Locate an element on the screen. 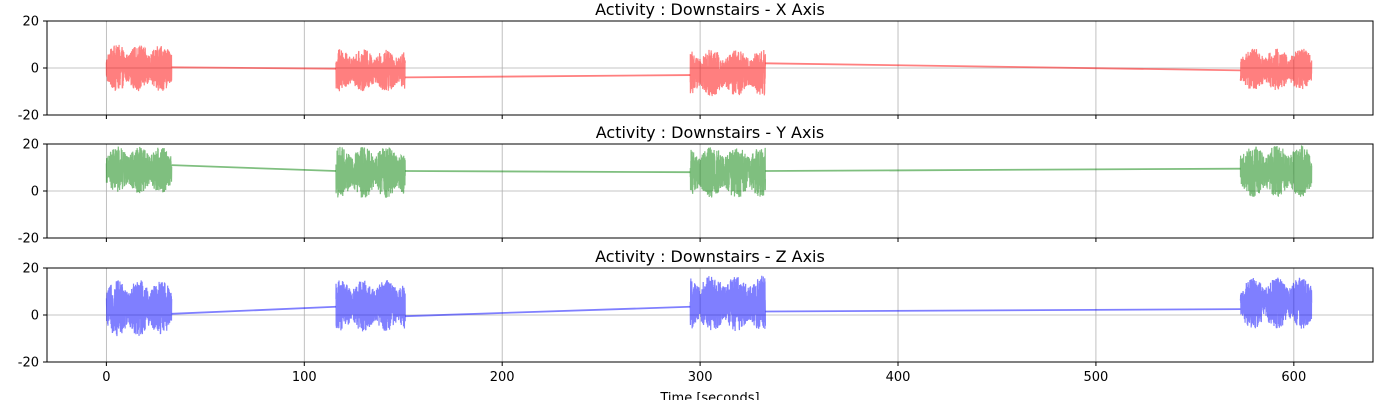 The image size is (1400, 400). x-tick-label: 300 is located at coordinates (700, 377).